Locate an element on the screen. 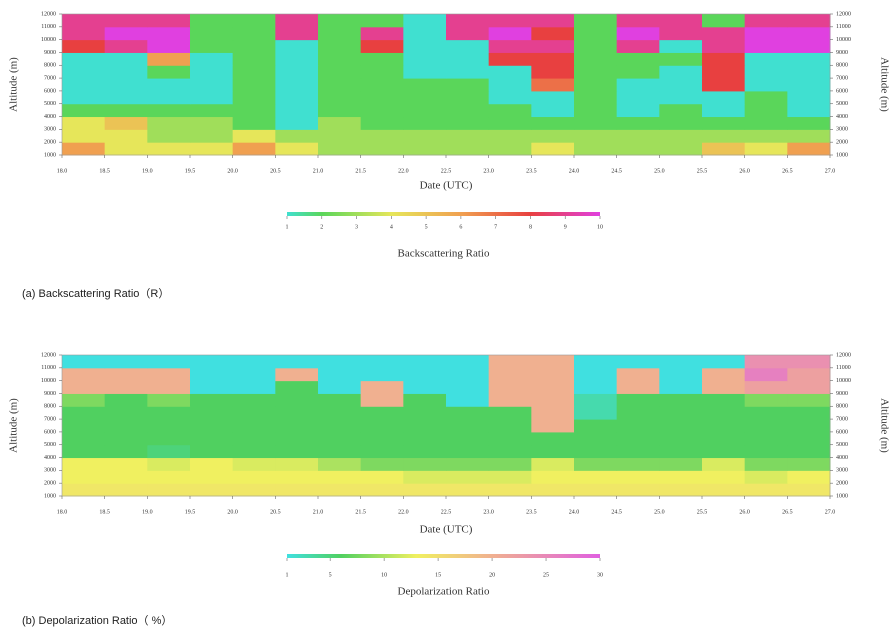 The image size is (890, 631). y2-tick-label: 6000 is located at coordinates (842, 432).